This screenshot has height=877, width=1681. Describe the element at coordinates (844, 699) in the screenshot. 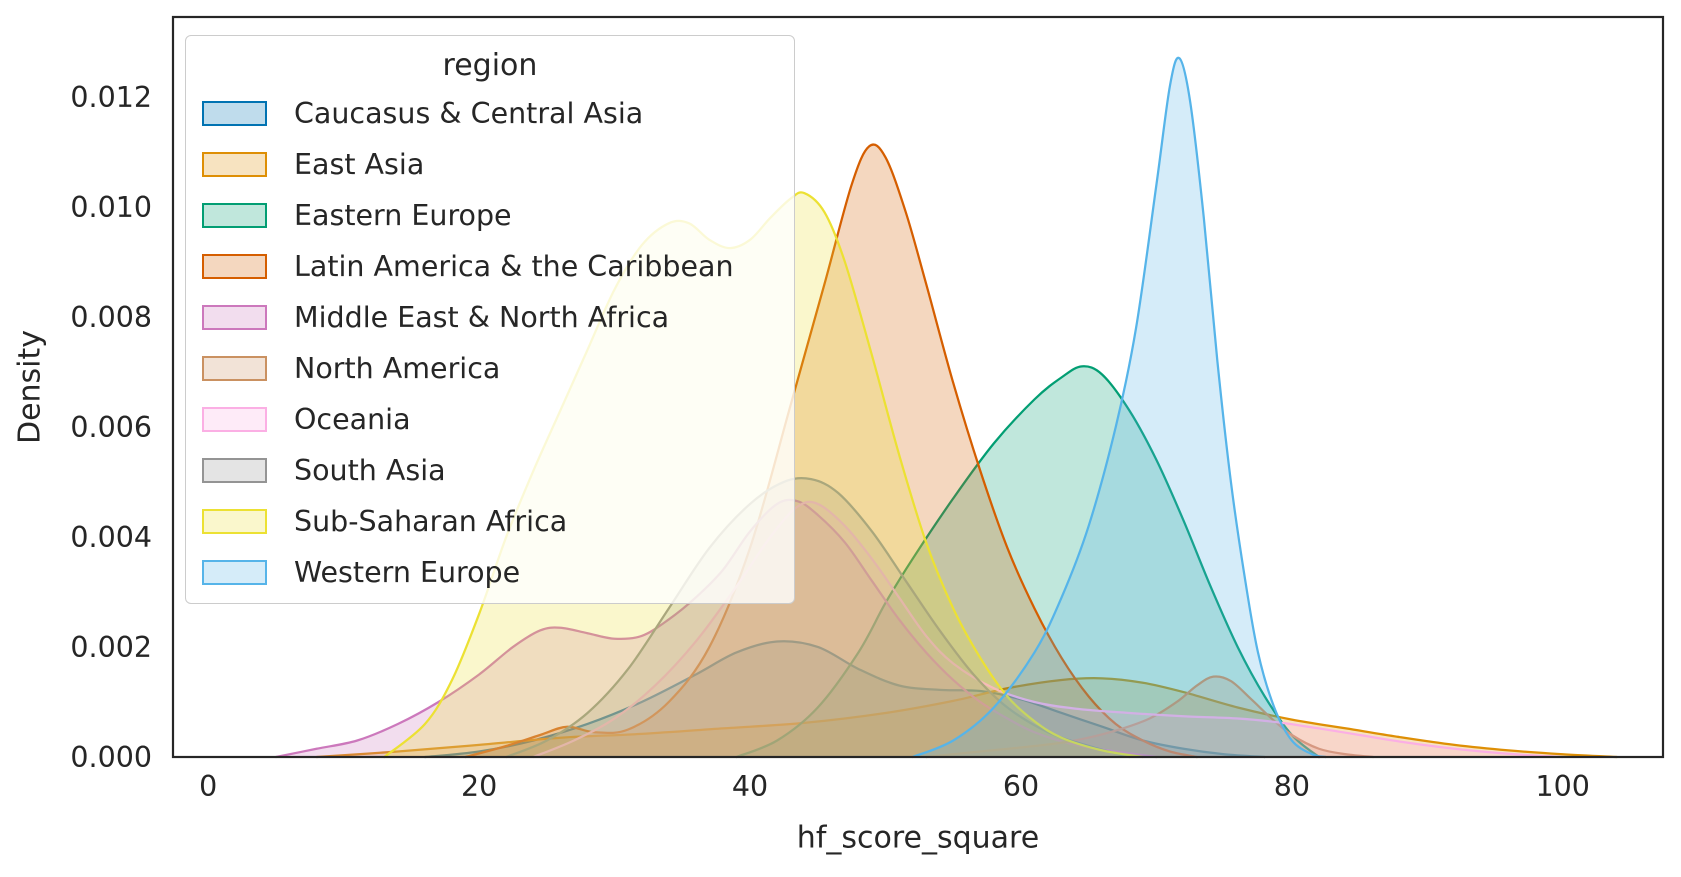

I see `kde-fill-caucasus-central-asia` at that location.